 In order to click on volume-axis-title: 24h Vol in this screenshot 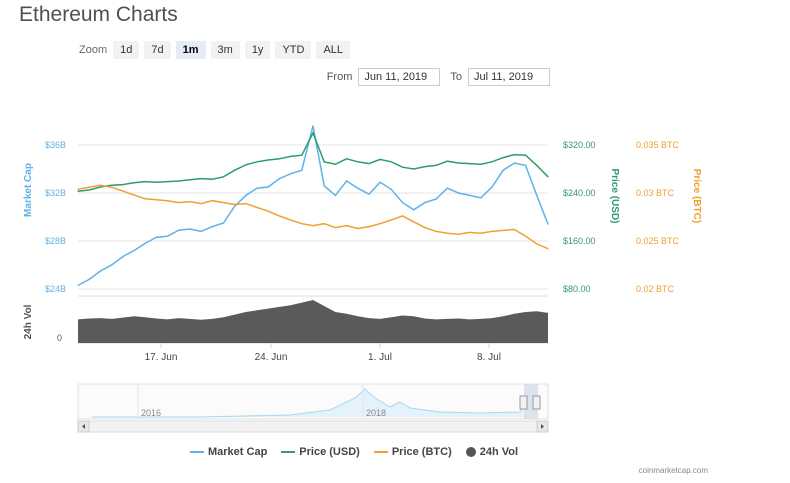, I will do `click(28, 321)`.